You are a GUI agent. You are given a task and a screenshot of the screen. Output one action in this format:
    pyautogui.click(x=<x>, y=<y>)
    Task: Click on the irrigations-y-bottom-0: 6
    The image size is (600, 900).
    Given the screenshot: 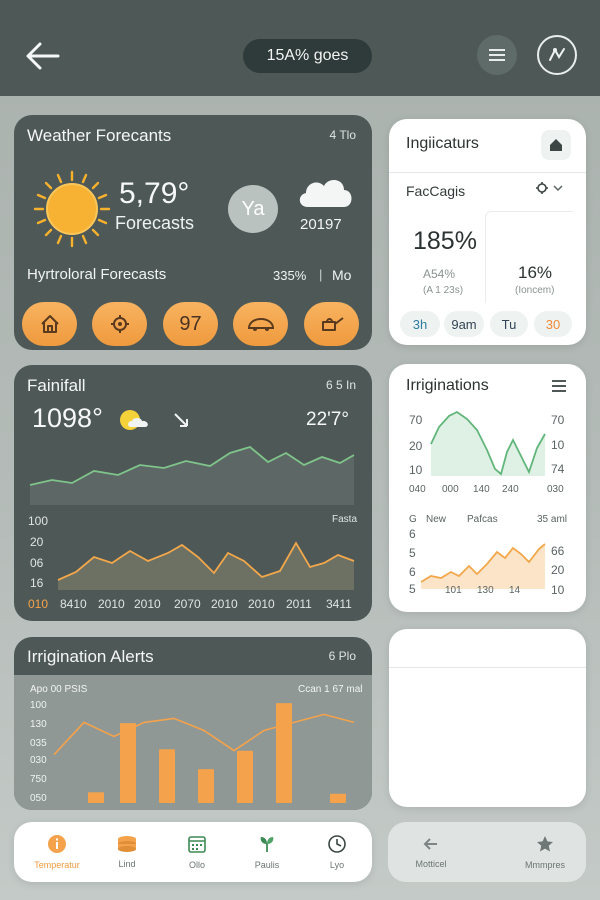 What is the action you would take?
    pyautogui.click(x=412, y=534)
    